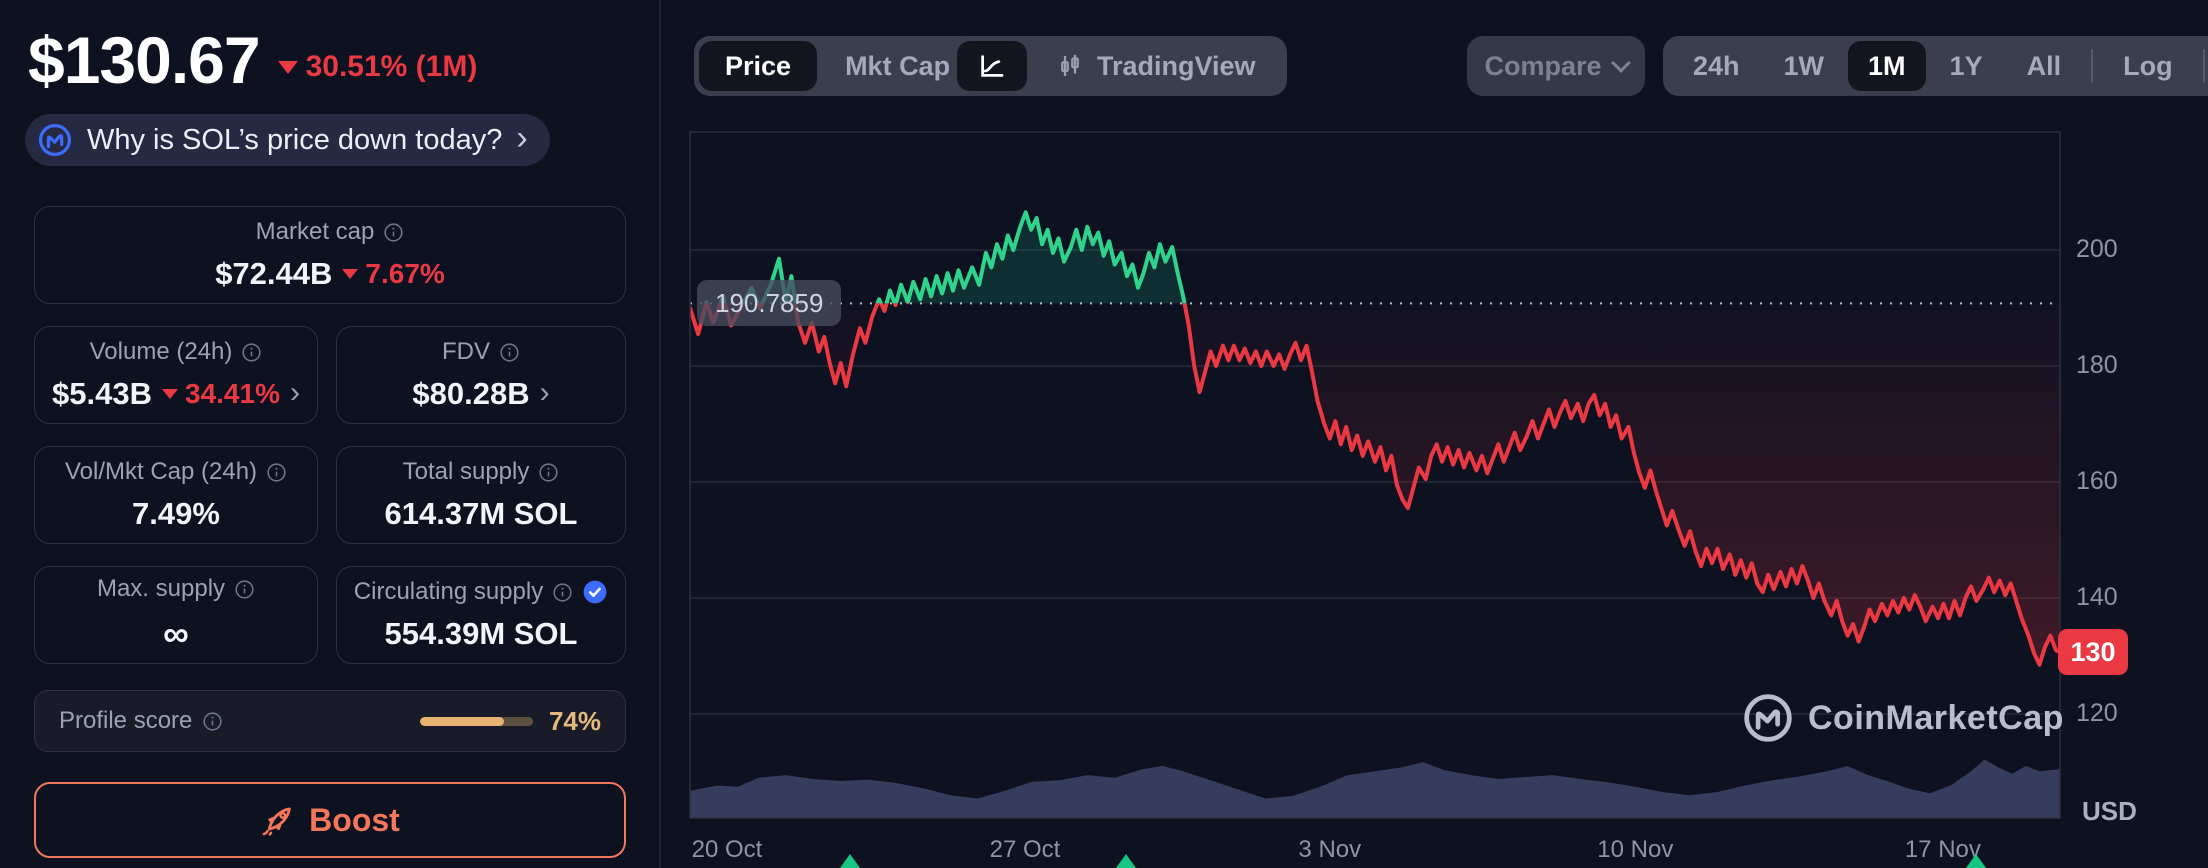 The width and height of the screenshot is (2208, 868). I want to click on y-axis-label: 180, so click(2097, 365).